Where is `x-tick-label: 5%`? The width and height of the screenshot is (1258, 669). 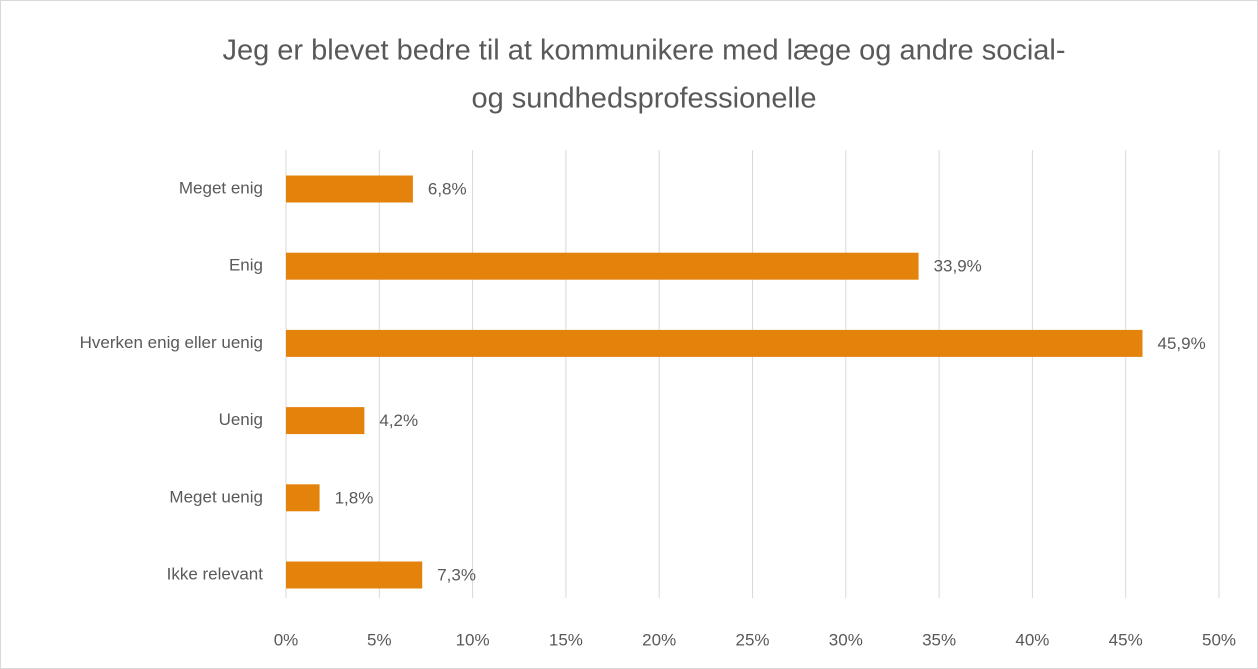 x-tick-label: 5% is located at coordinates (379, 639).